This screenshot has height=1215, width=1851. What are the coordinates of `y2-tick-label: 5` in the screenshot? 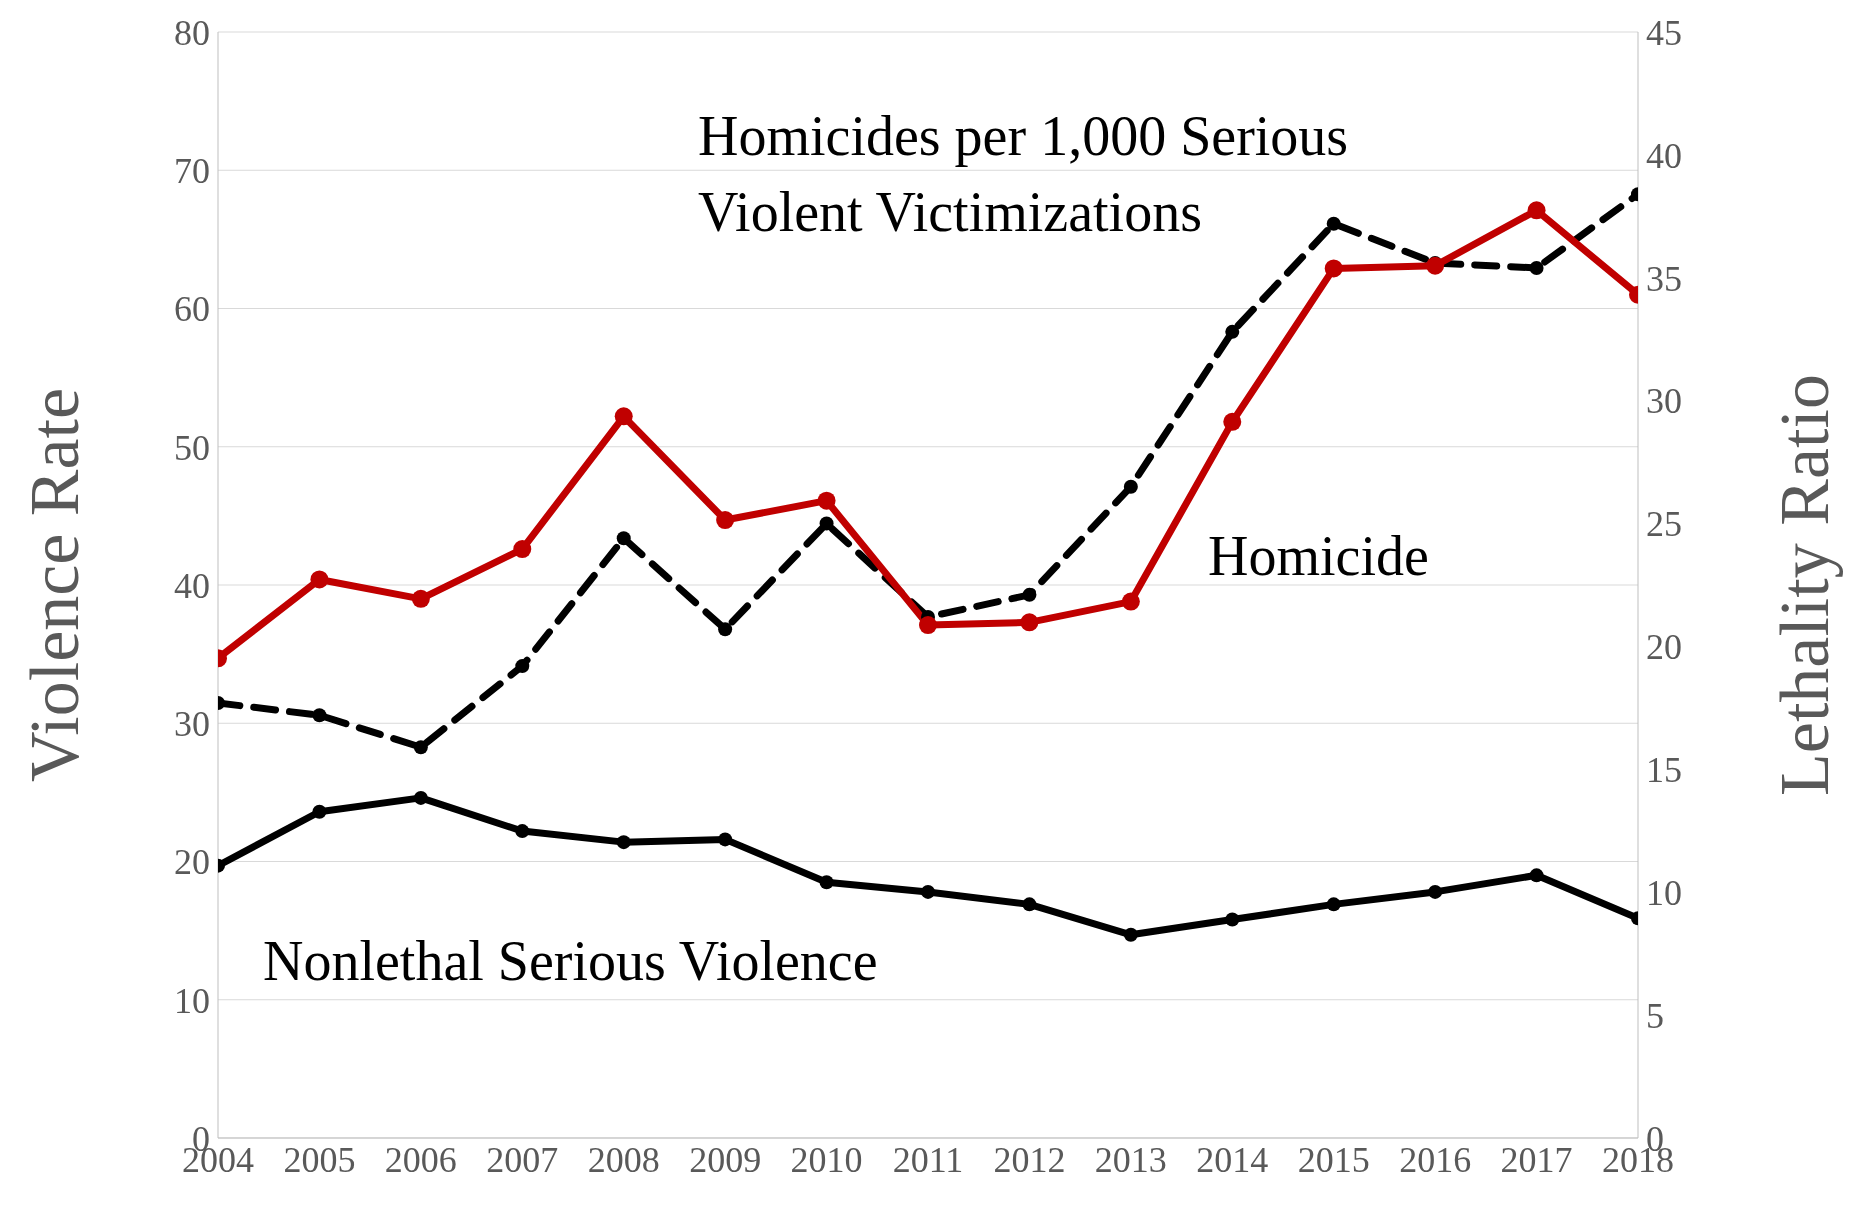 It's located at (1655, 1015).